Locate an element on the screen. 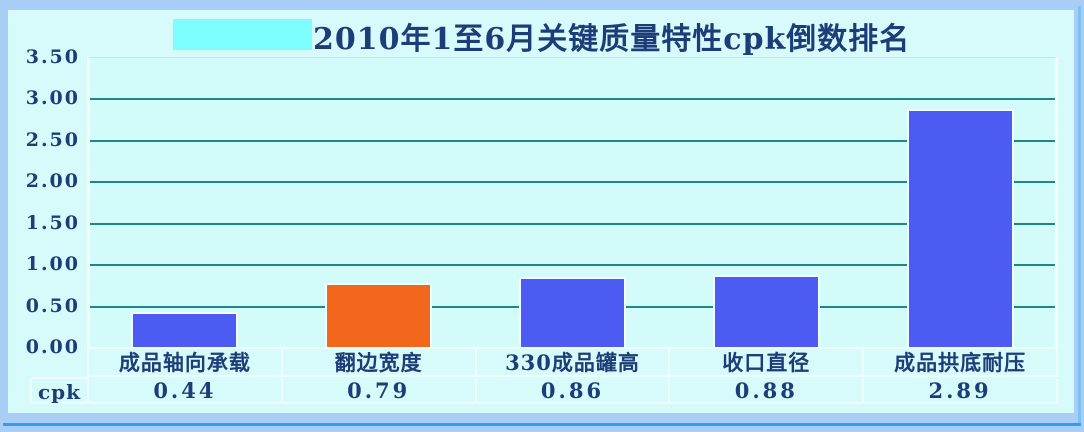 This screenshot has width=1084, height=432. y-tick-label: 2.50 is located at coordinates (52, 139).